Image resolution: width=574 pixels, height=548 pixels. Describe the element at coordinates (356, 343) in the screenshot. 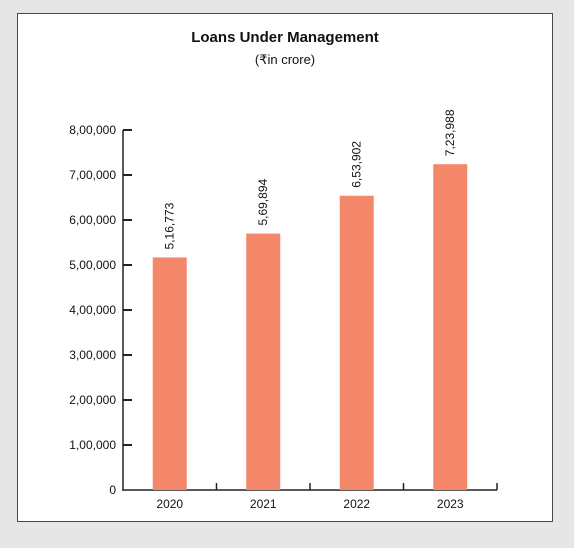

I see `bar-2022` at that location.